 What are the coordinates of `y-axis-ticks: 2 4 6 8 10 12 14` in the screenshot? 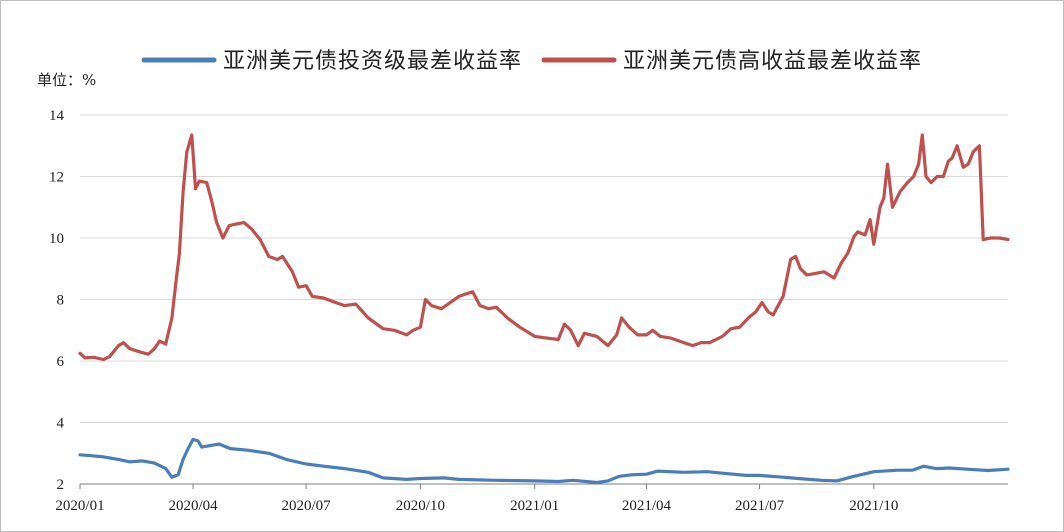 It's located at (57, 300).